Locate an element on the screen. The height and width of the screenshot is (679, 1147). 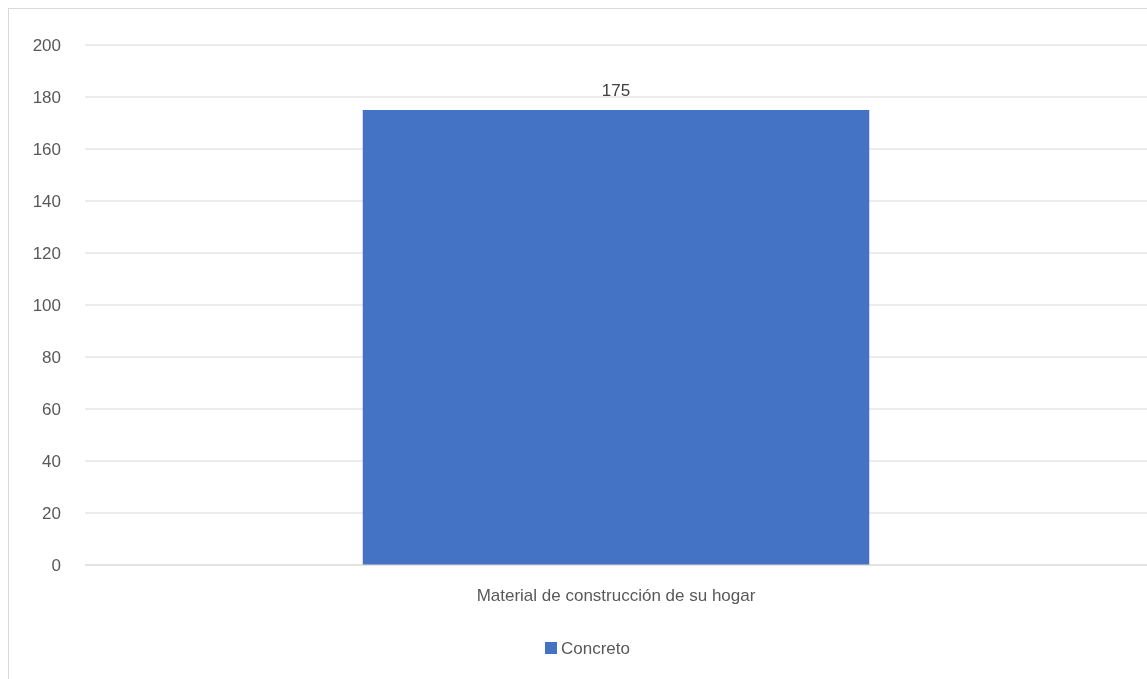
y-tick-label: 20 is located at coordinates (51, 513).